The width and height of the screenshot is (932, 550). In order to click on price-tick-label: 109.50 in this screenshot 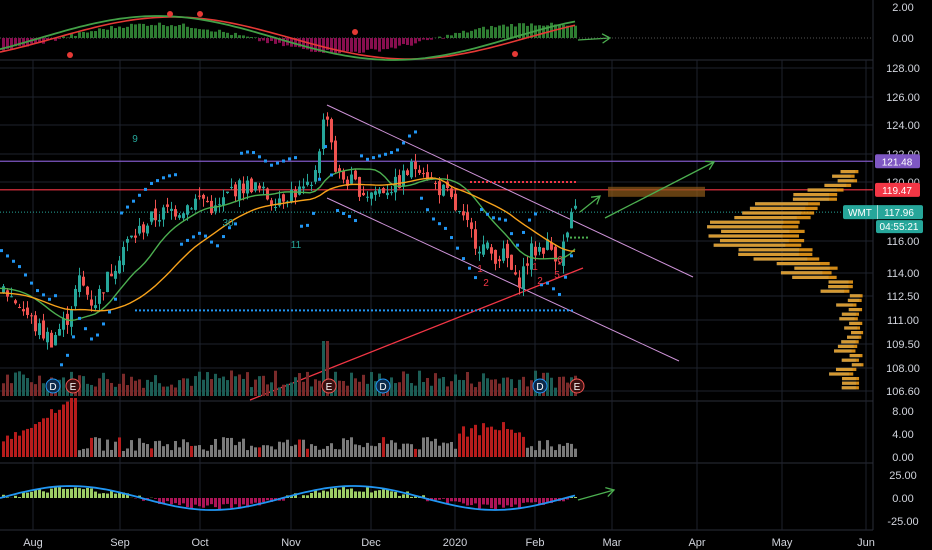, I will do `click(903, 345)`.